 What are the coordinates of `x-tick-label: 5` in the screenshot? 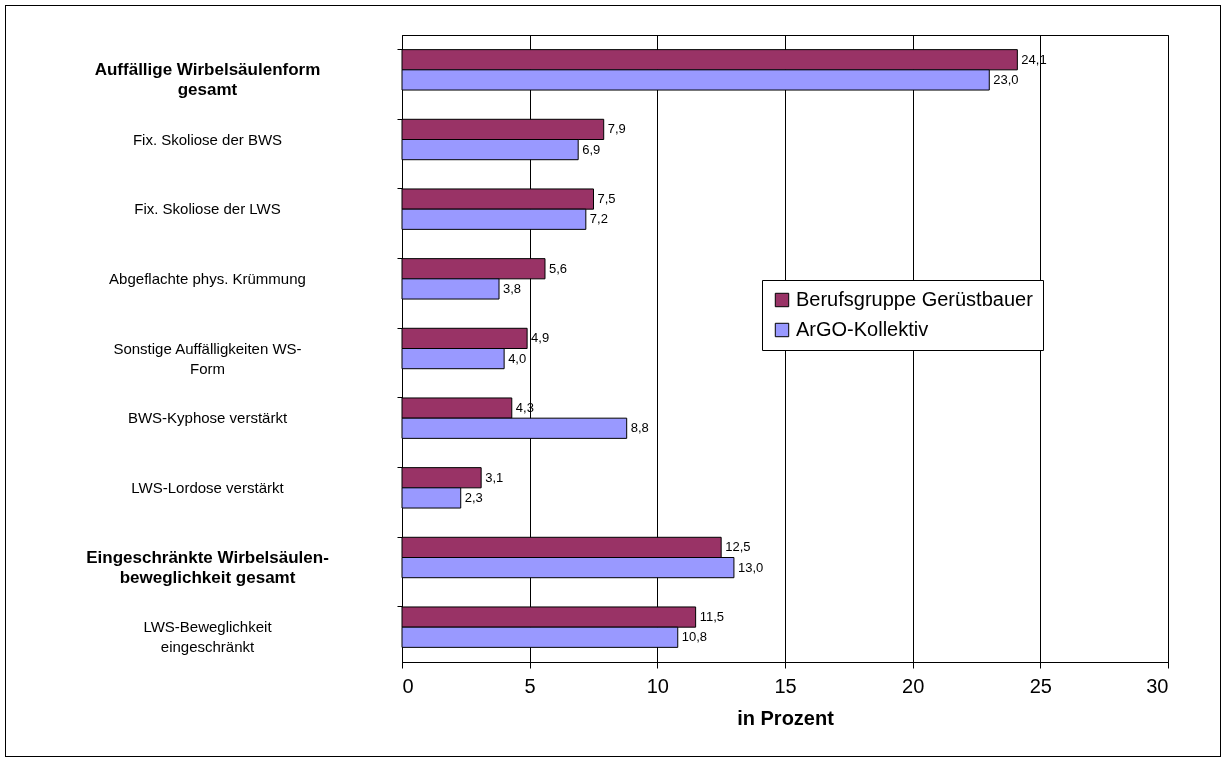 It's located at (530, 685).